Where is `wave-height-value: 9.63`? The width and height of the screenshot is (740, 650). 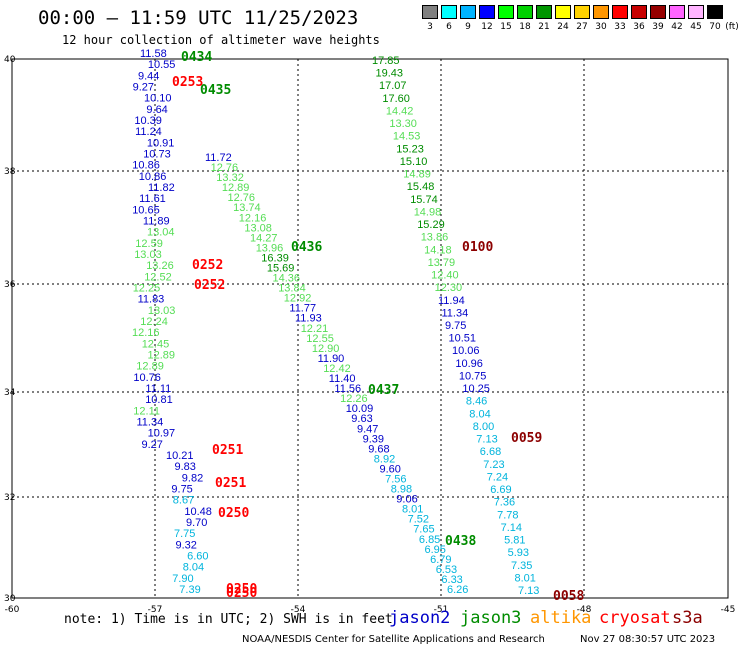
wave-height-value: 9.63 is located at coordinates (361, 419).